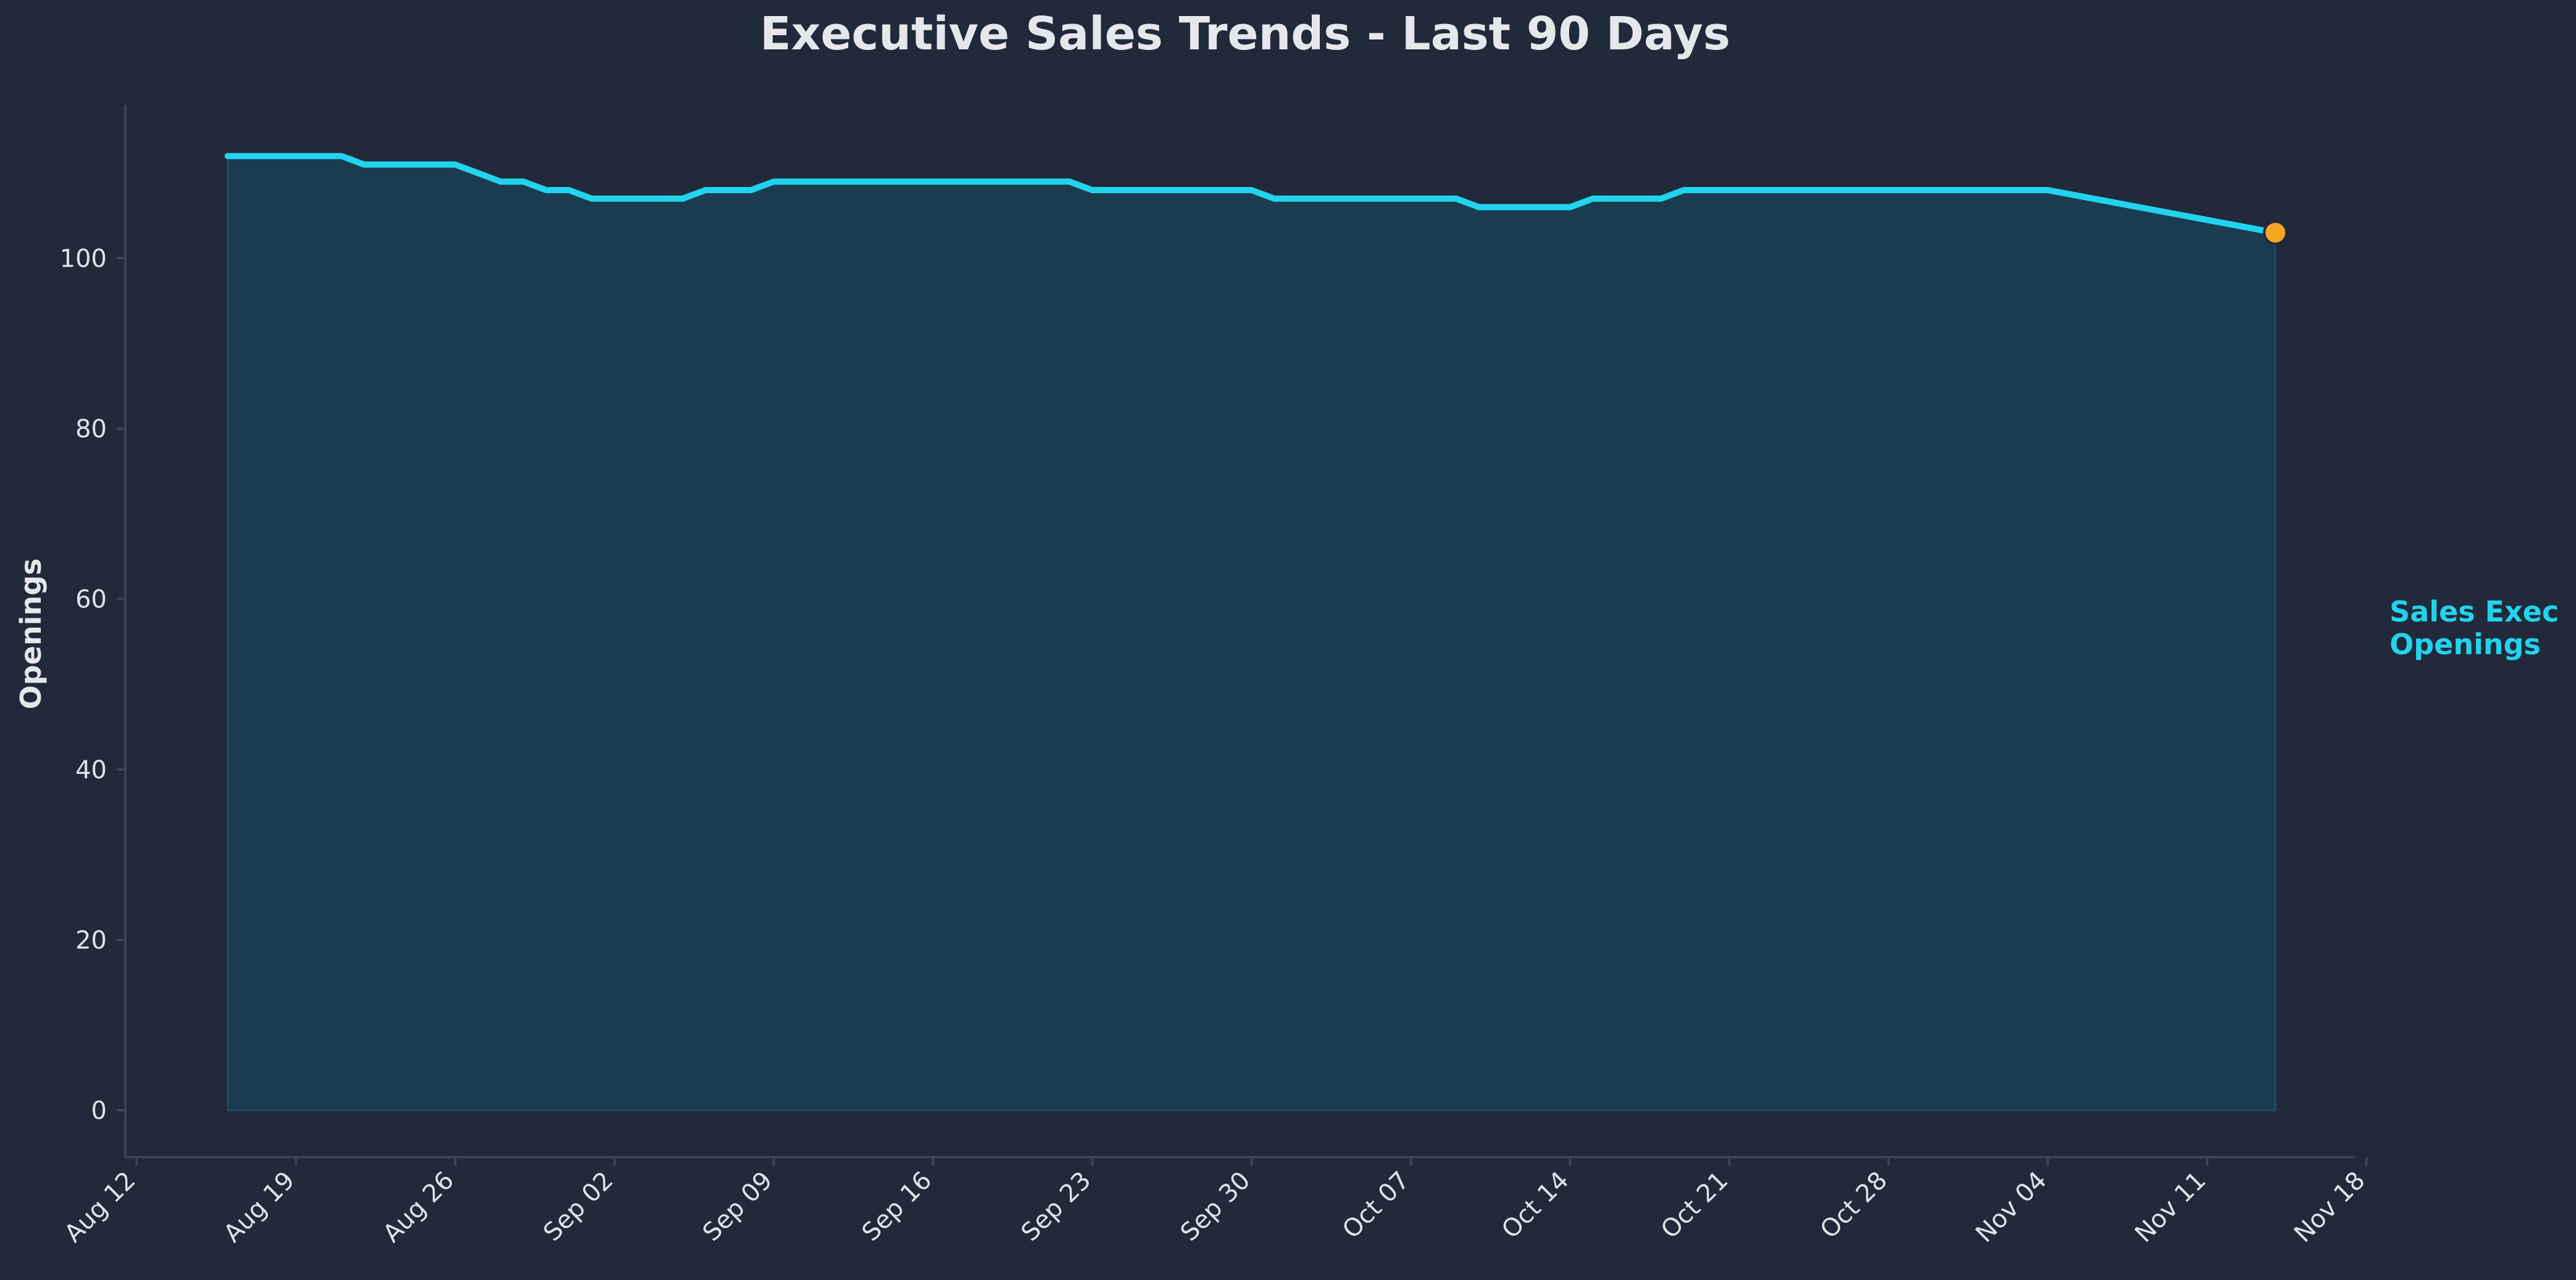 The image size is (2576, 1280). What do you see at coordinates (31, 635) in the screenshot?
I see `y-axis-label: Openings` at bounding box center [31, 635].